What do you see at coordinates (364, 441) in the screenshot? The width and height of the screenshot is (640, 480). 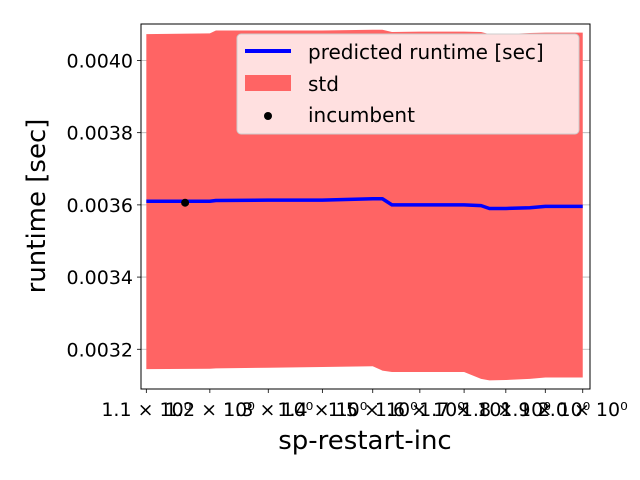 I see `x-axis-label: sp-restart-inc` at bounding box center [364, 441].